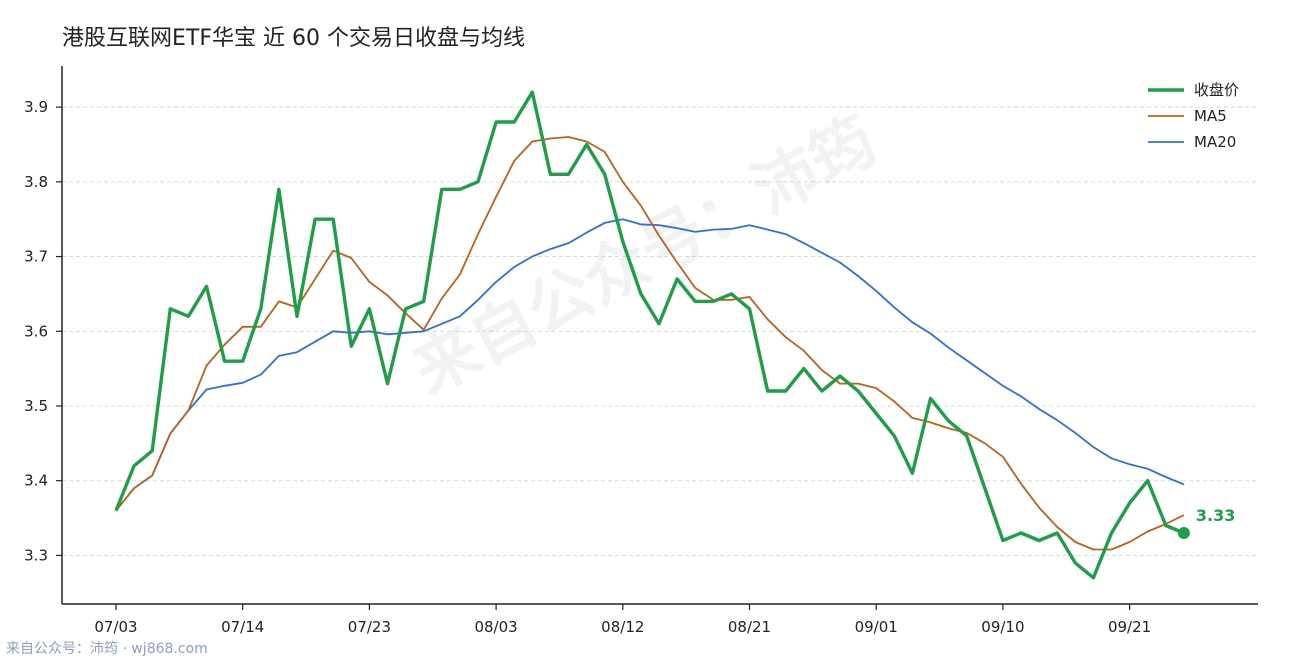 This screenshot has height=660, width=1290. What do you see at coordinates (1216, 90) in the screenshot?
I see `legend-label-收盘价: 收盘价` at bounding box center [1216, 90].